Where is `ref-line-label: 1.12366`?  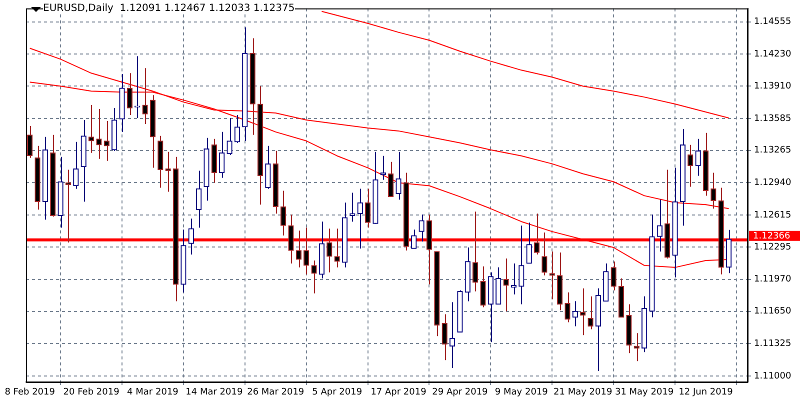
ref-line-label: 1.12366 is located at coordinates (771, 236).